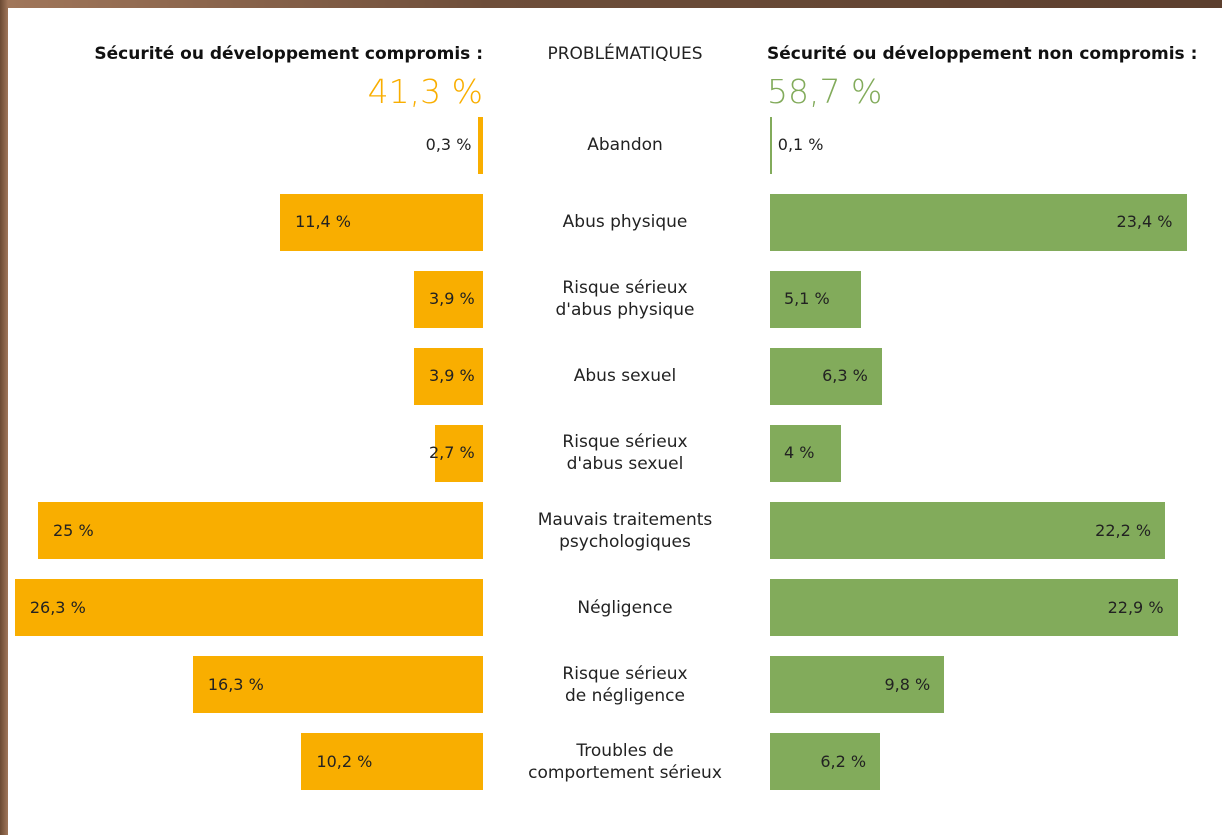 This screenshot has height=835, width=1222. Describe the element at coordinates (625, 299) in the screenshot. I see `category-label: Risque sérieux d'abus physique` at that location.